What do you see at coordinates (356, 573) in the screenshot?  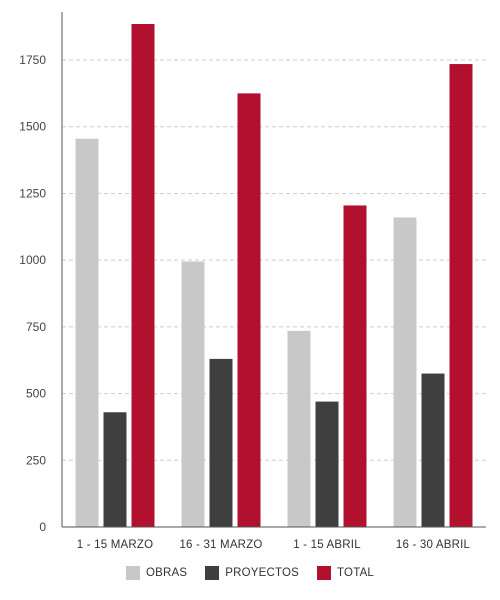 I see `legend-label: TOTAL` at bounding box center [356, 573].